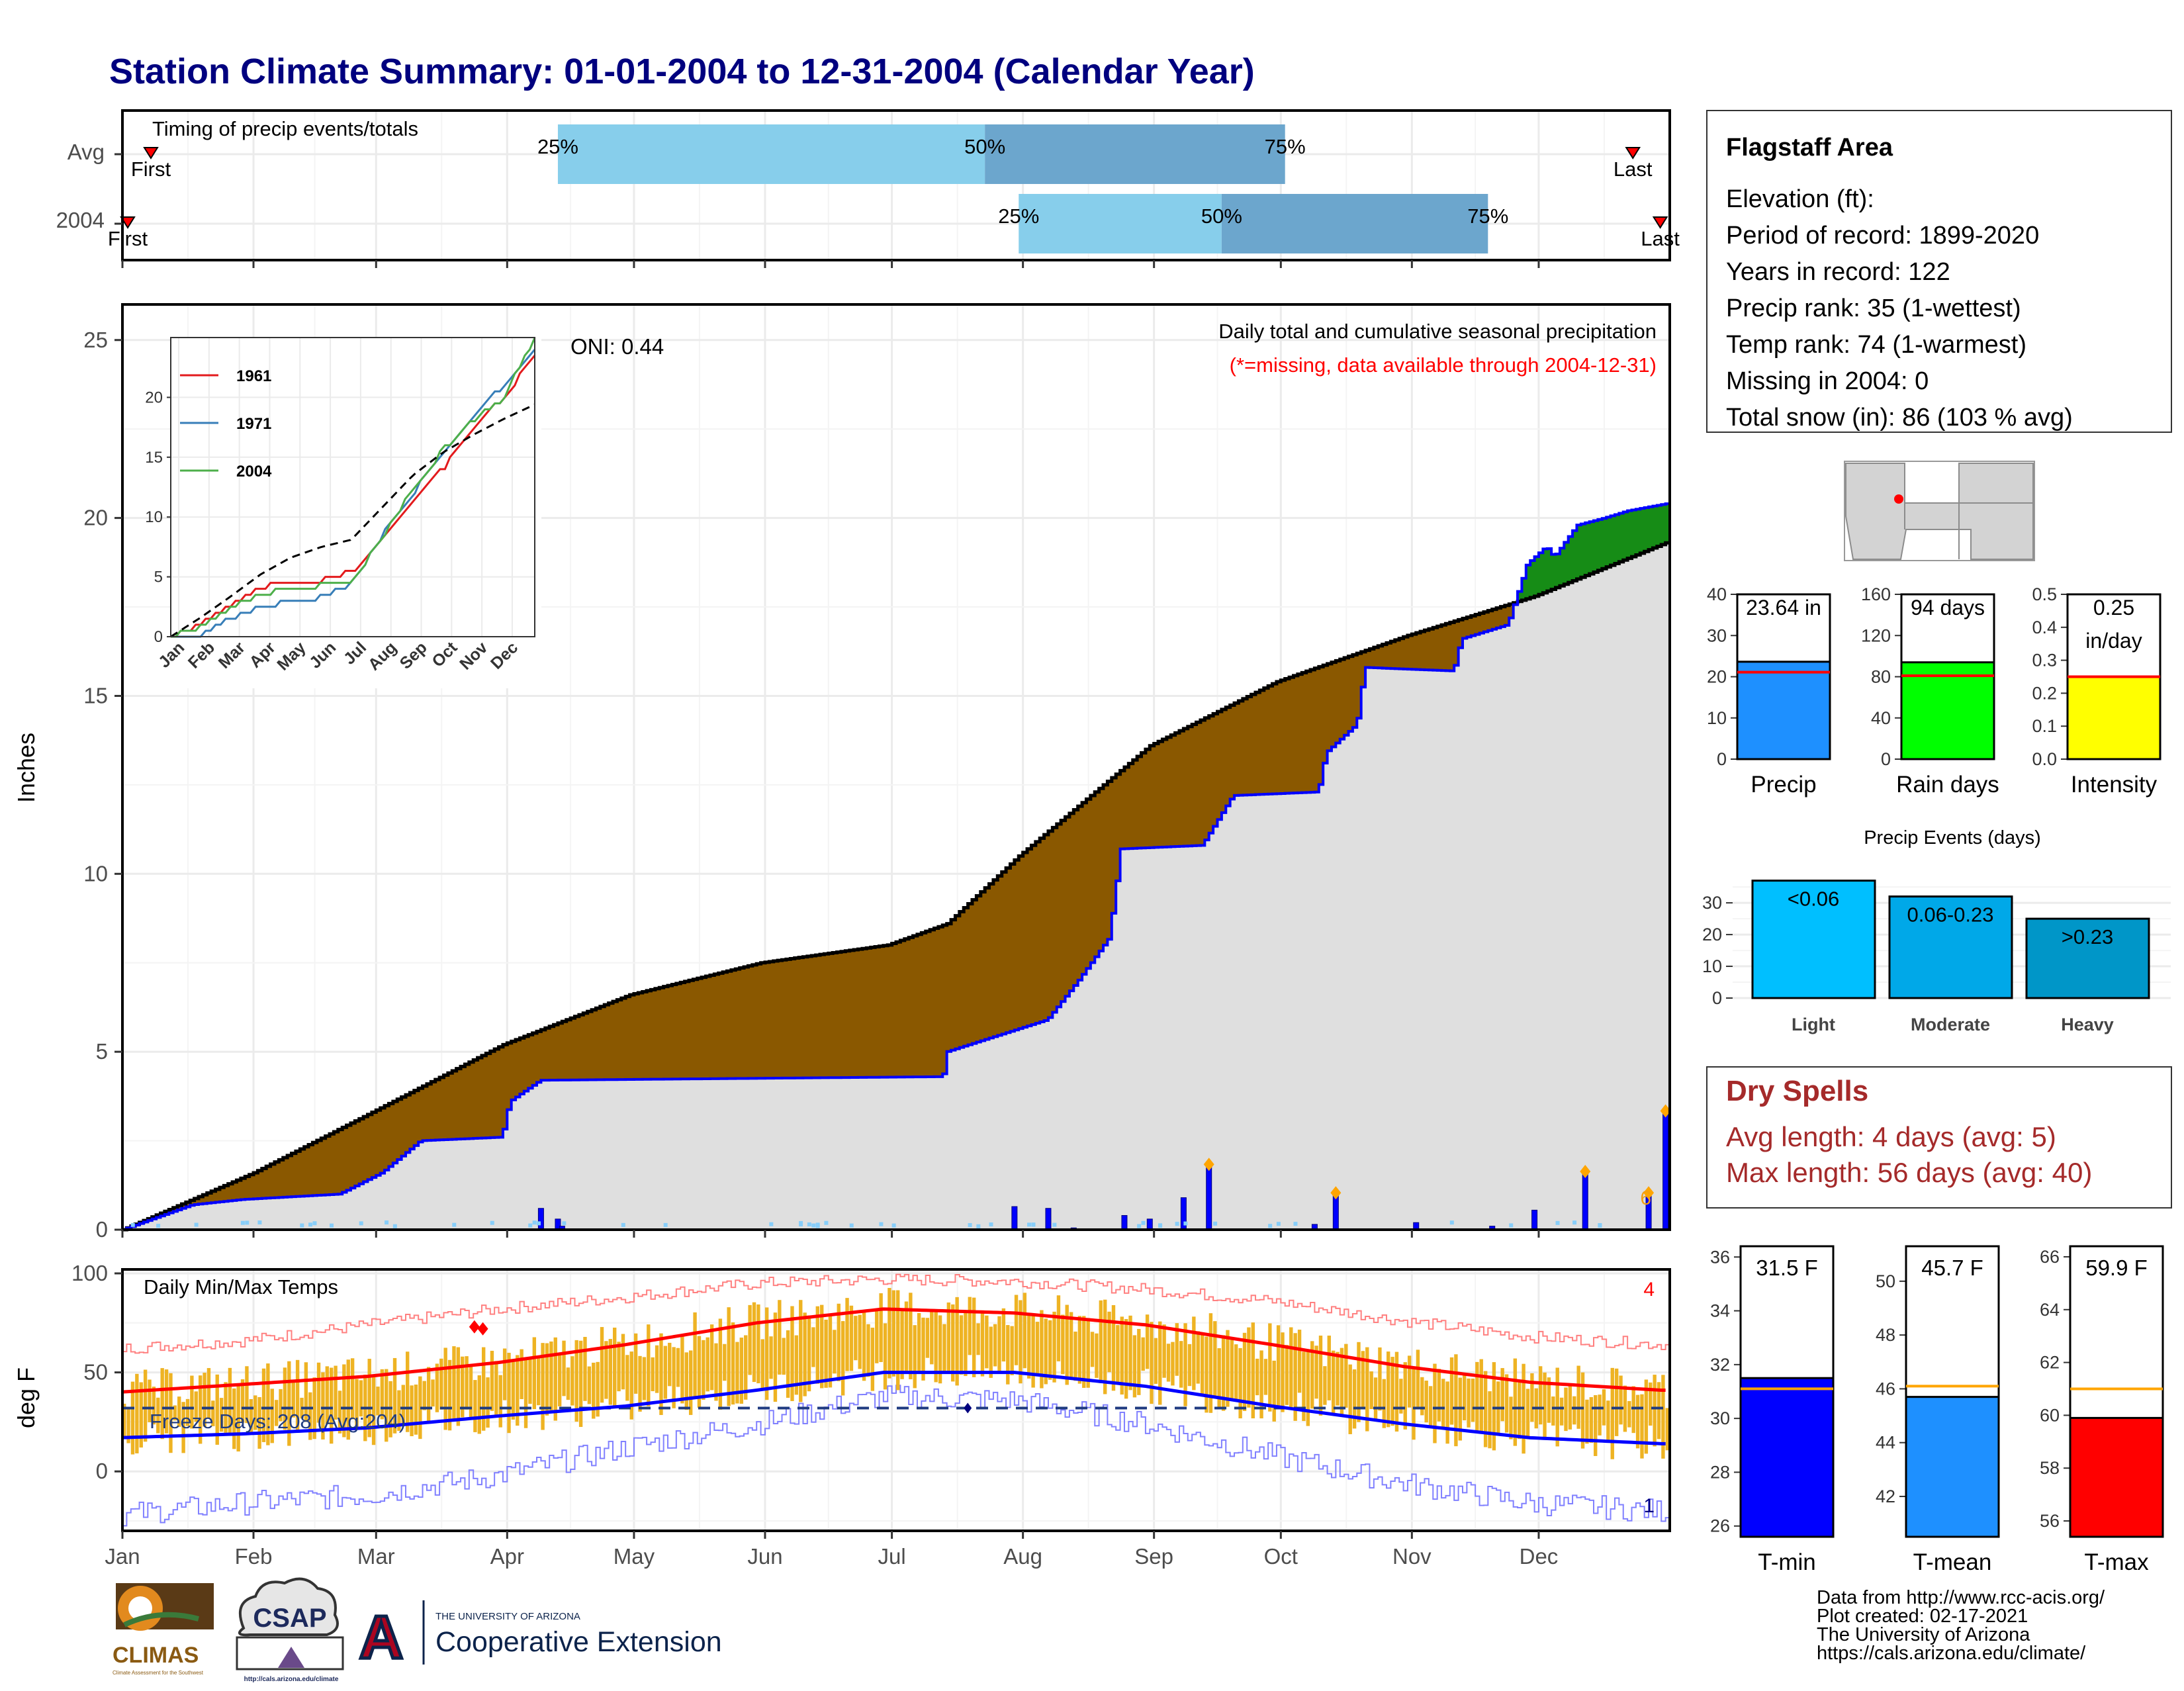 This screenshot has width=2184, height=1691. Describe the element at coordinates (894, 1351) in the screenshot. I see `avg-max-temp-line` at that location.